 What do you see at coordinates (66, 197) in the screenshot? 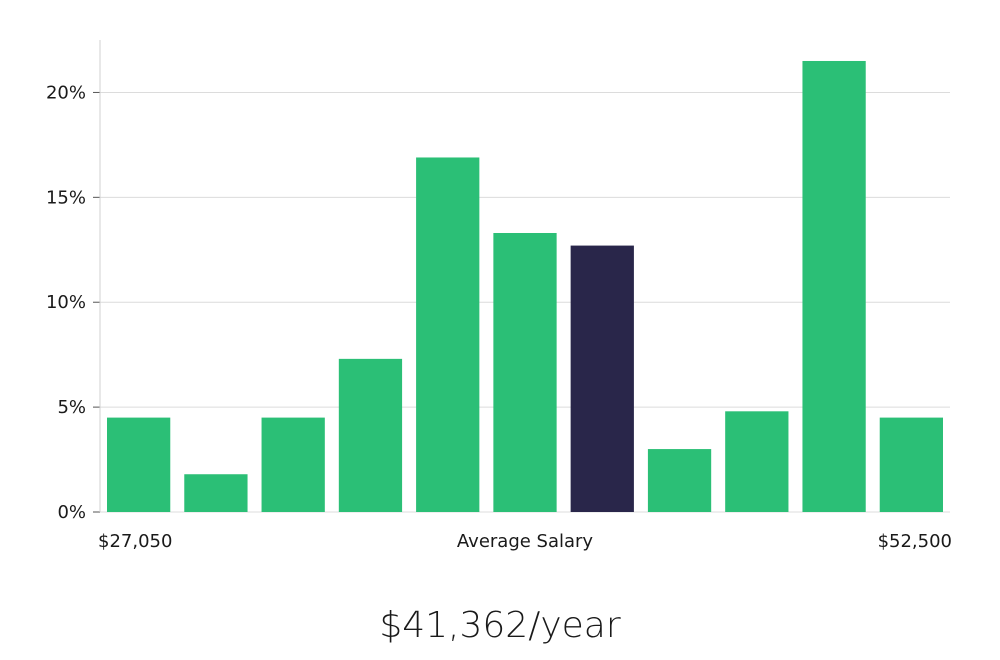
I see `y-tick-label: 15%` at bounding box center [66, 197].